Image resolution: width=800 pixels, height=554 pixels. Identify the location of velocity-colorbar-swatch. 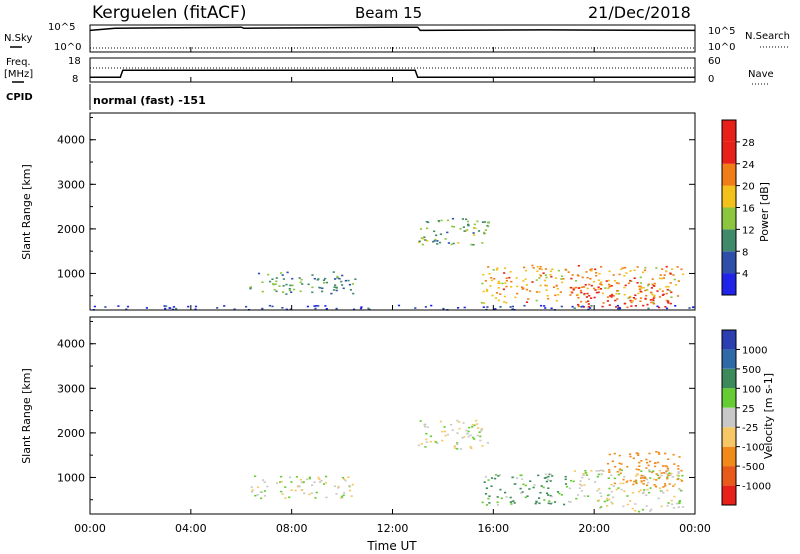
(729, 476).